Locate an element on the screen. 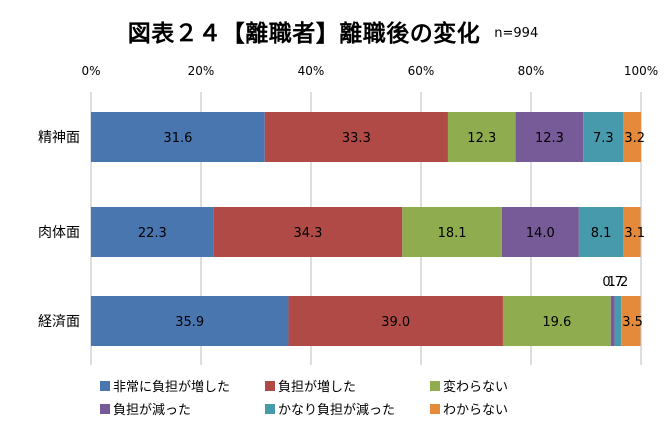 The image size is (666, 434). data-label: 14.0 is located at coordinates (540, 233).